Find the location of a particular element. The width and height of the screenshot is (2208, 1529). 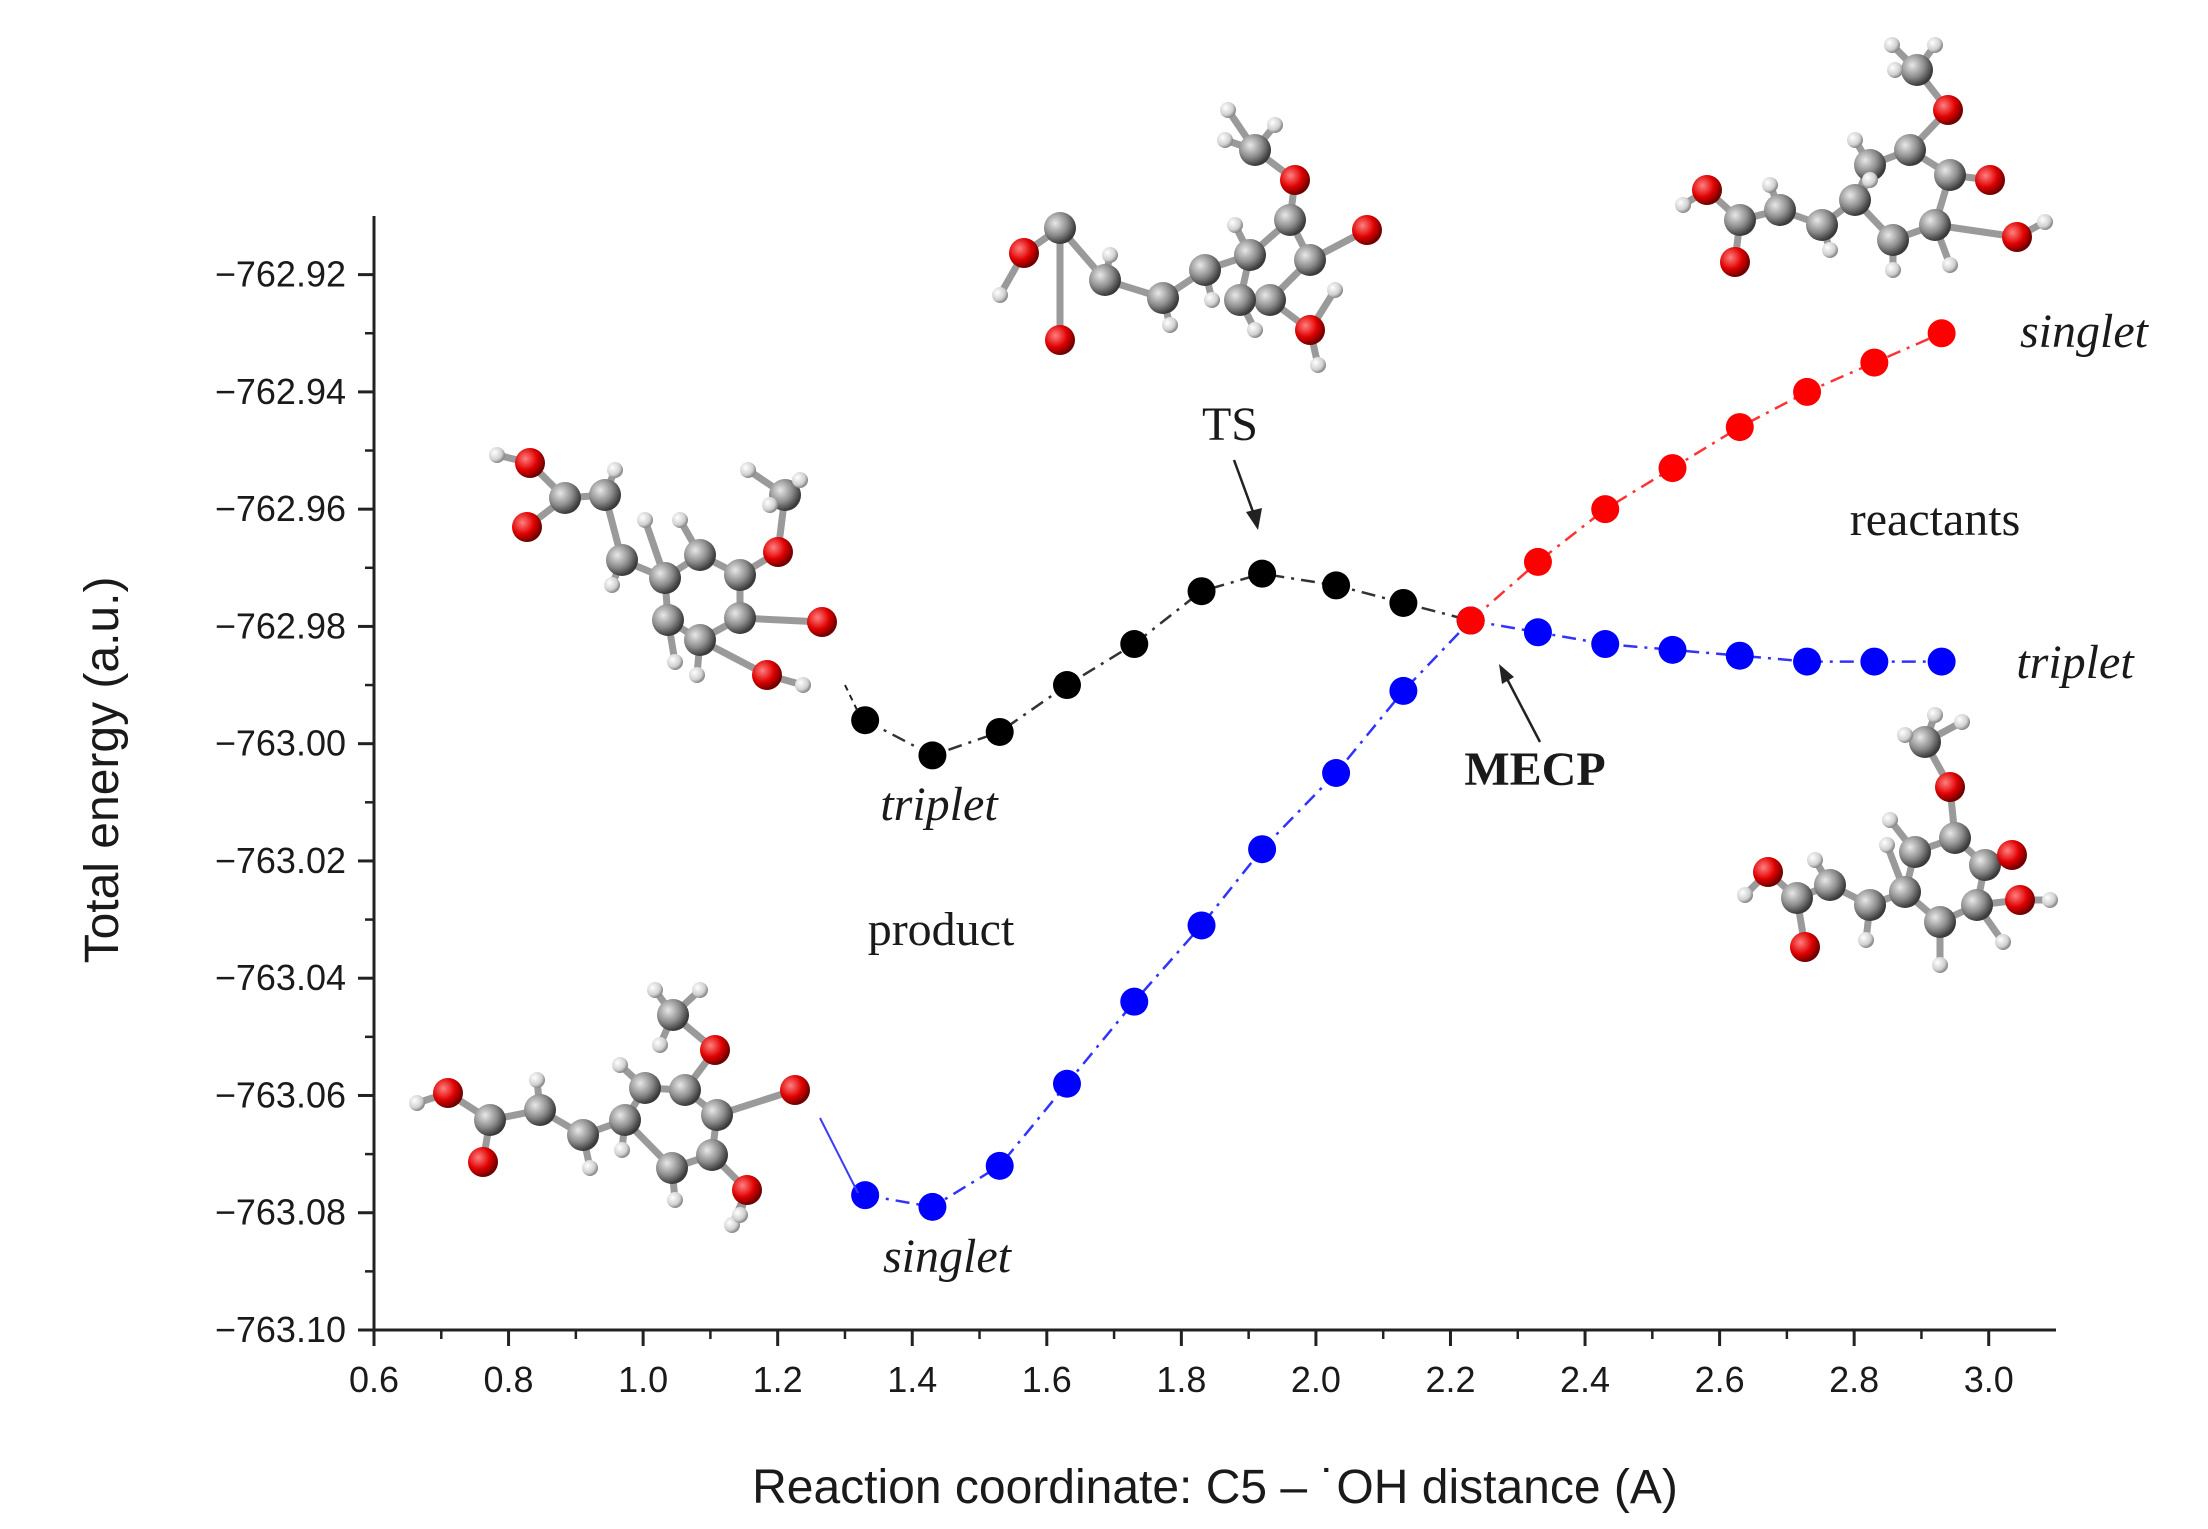

label-singlet-reactant: singlet is located at coordinates (2085, 331).